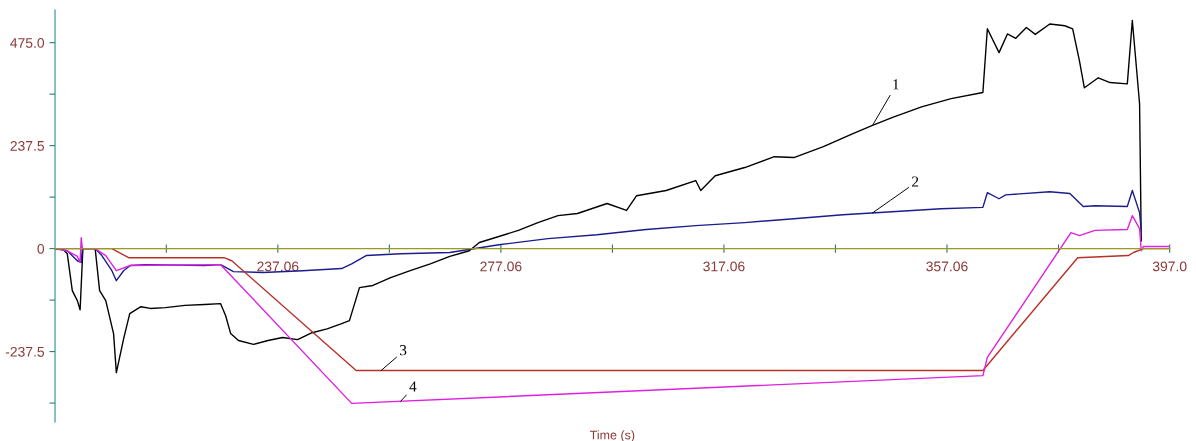  What do you see at coordinates (403, 350) in the screenshot?
I see `series-label: 3` at bounding box center [403, 350].